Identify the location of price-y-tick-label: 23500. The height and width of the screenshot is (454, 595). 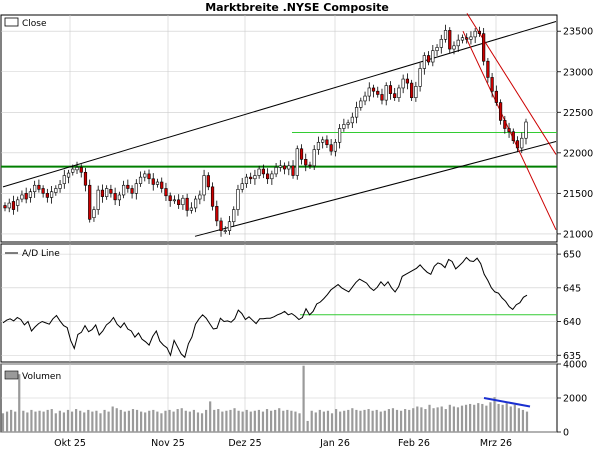
(578, 32).